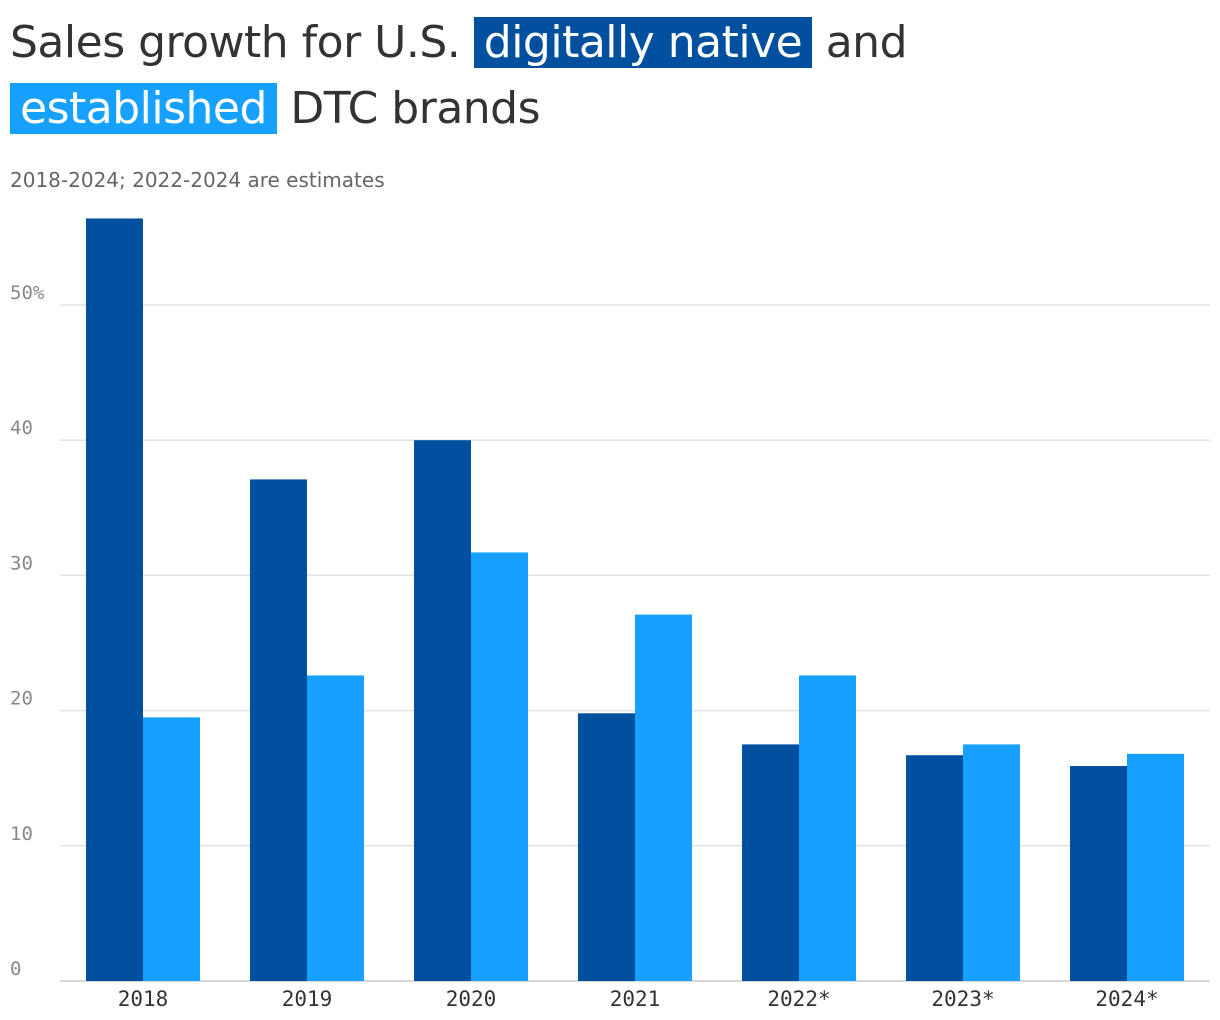 This screenshot has height=1020, width=1220. I want to click on bar-digitally-native-2024, so click(1098, 873).